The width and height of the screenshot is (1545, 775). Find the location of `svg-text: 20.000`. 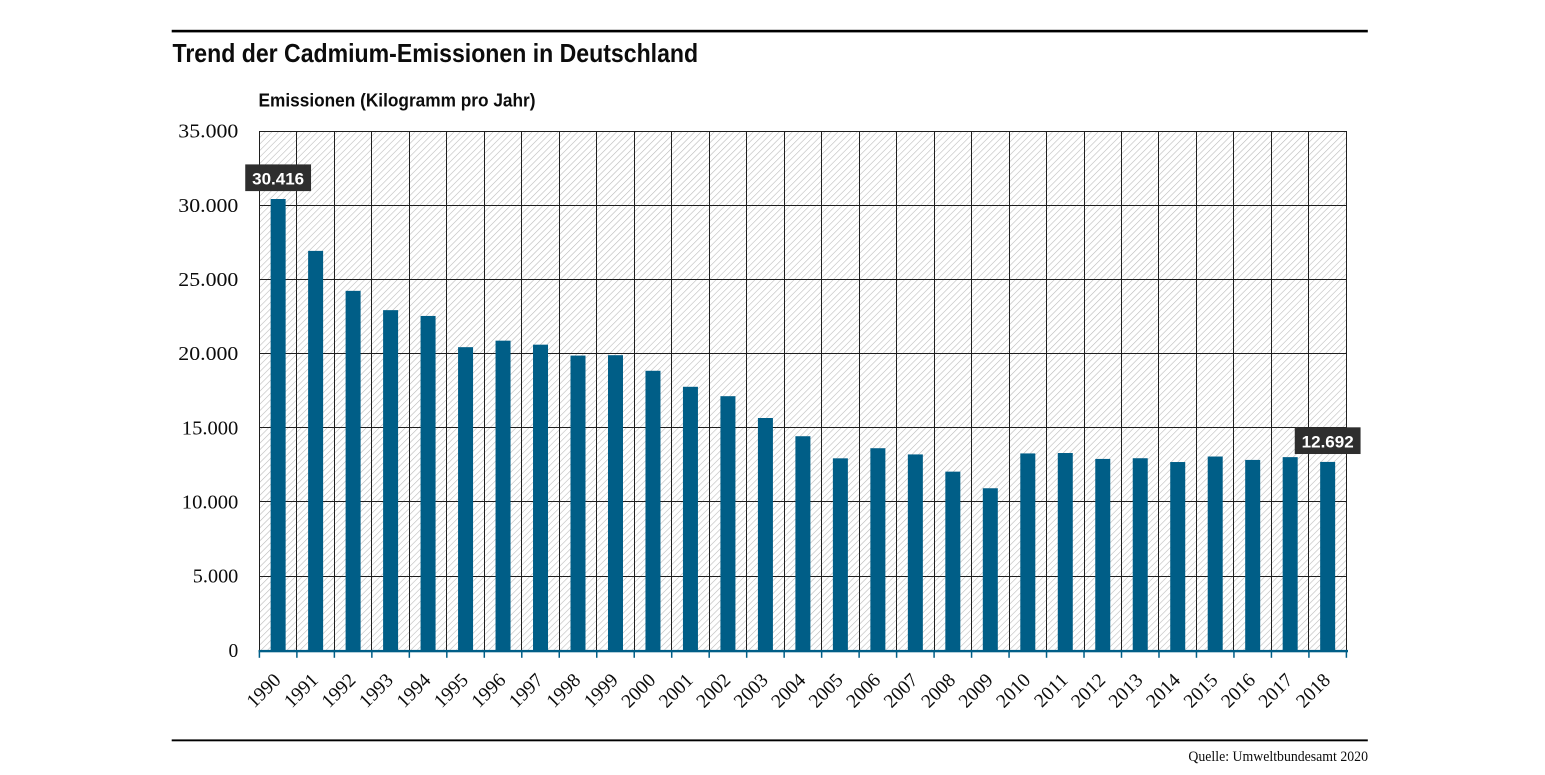

svg-text: 20.000 is located at coordinates (208, 354).